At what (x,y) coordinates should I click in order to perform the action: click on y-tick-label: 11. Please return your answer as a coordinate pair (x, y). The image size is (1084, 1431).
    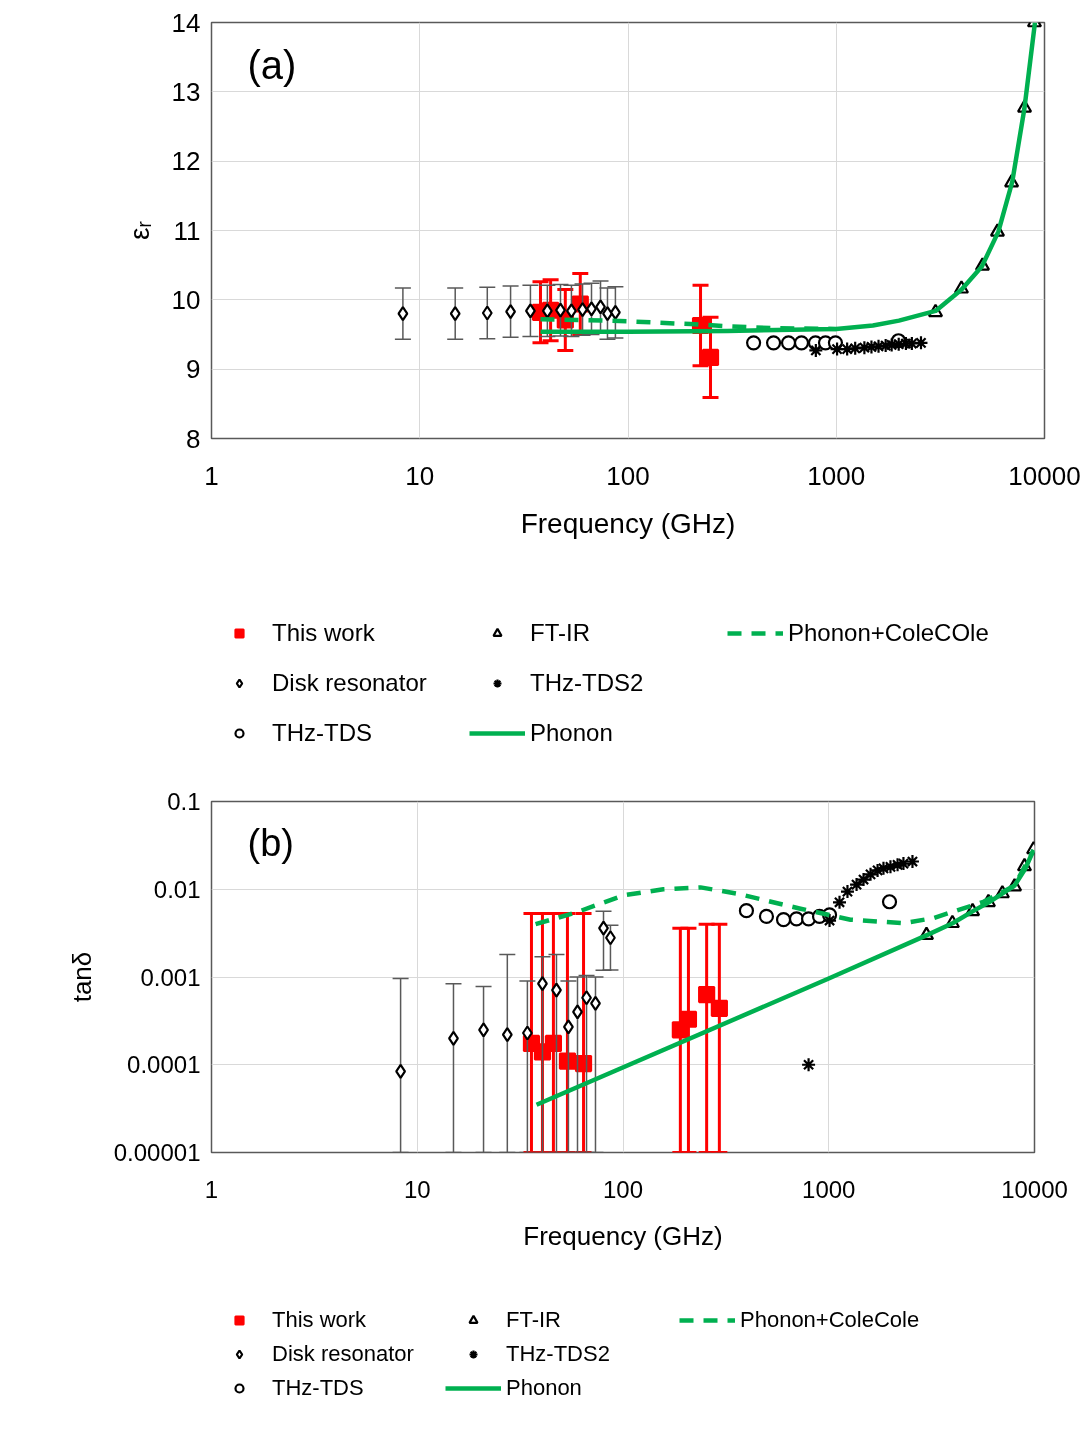
    Looking at the image, I should click on (187, 230).